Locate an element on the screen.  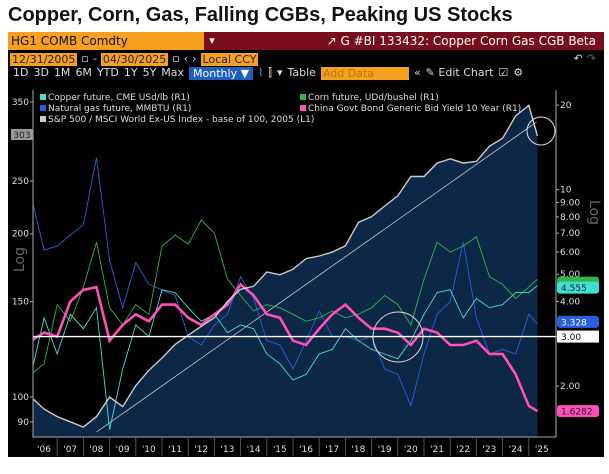
end-date-input: 04/30/2025 is located at coordinates (134, 59).